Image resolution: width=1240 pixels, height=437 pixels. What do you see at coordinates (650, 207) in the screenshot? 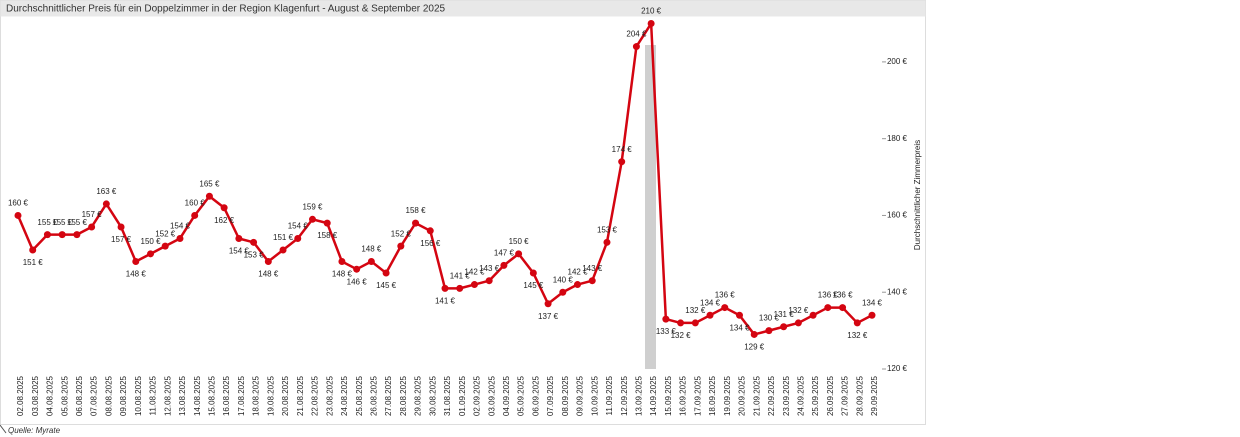
I see `highlight` at bounding box center [650, 207].